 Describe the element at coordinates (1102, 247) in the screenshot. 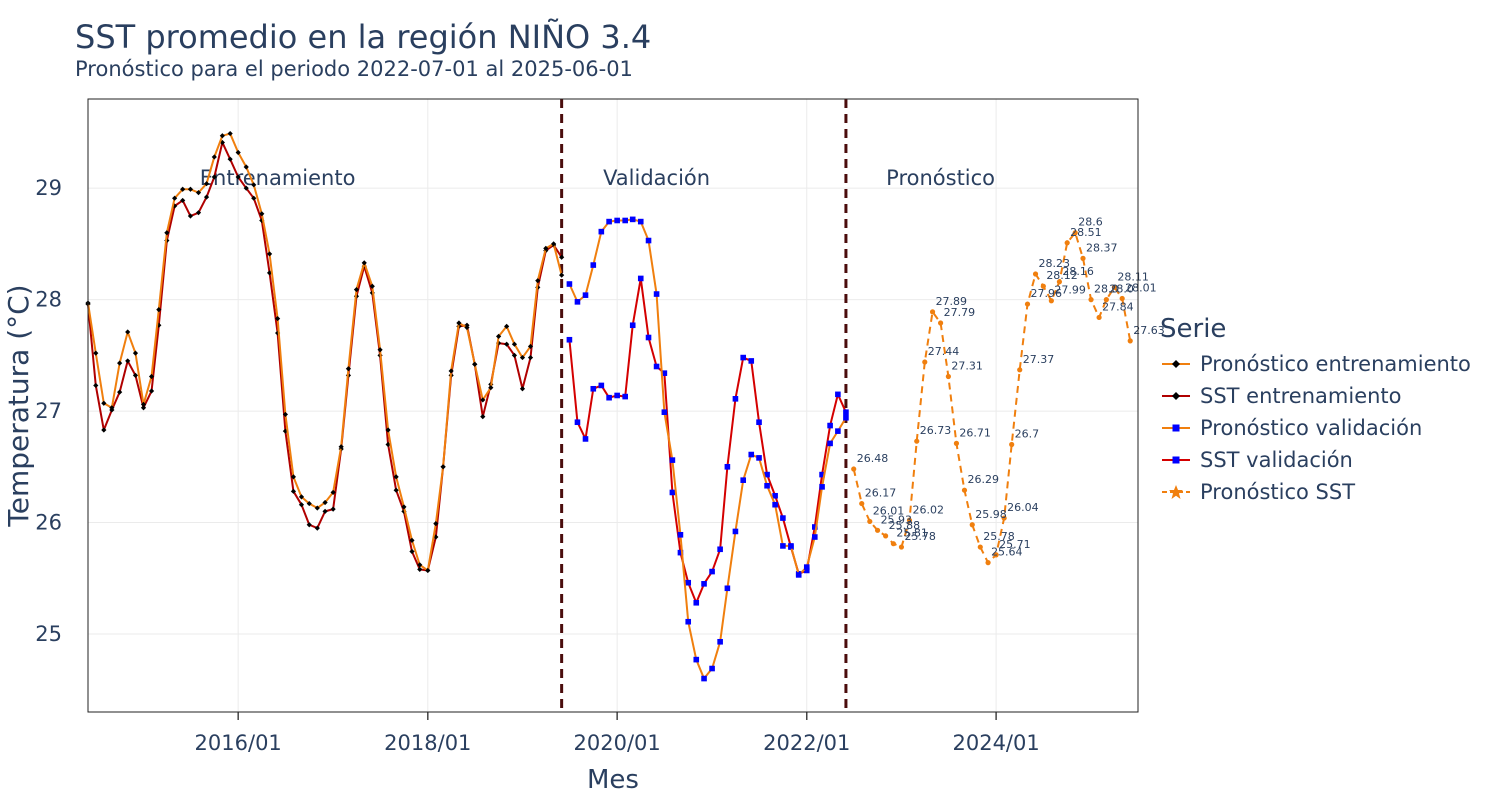

I see `data-label: 28.37` at that location.